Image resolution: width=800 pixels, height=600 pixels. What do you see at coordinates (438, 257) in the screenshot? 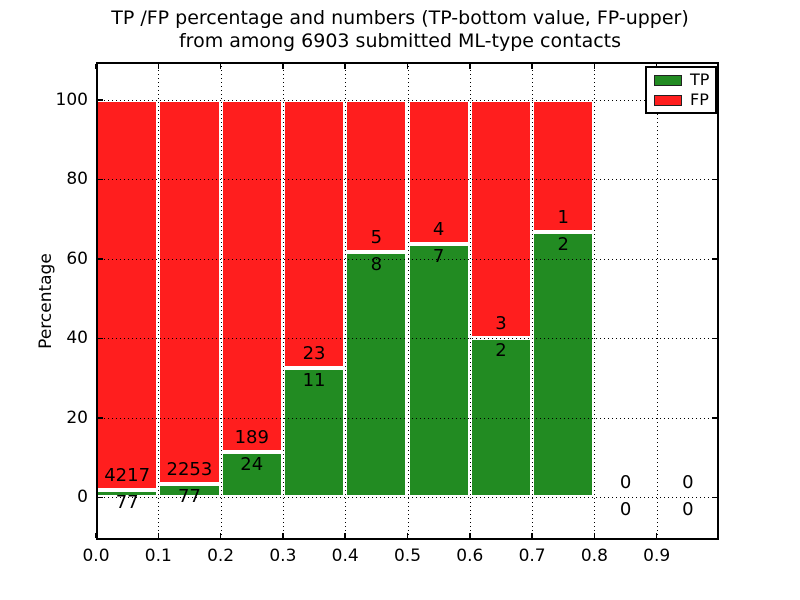
I see `tp-count-label: 7` at bounding box center [438, 257].